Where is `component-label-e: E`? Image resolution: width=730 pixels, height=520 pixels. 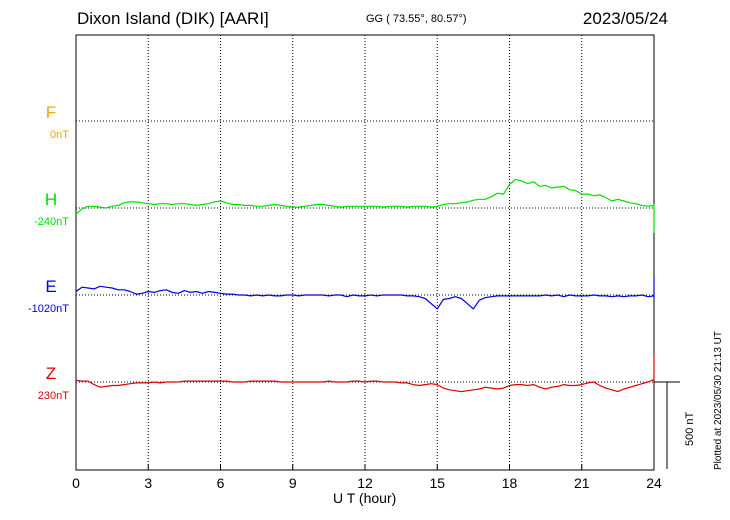
component-label-e: E is located at coordinates (50, 286).